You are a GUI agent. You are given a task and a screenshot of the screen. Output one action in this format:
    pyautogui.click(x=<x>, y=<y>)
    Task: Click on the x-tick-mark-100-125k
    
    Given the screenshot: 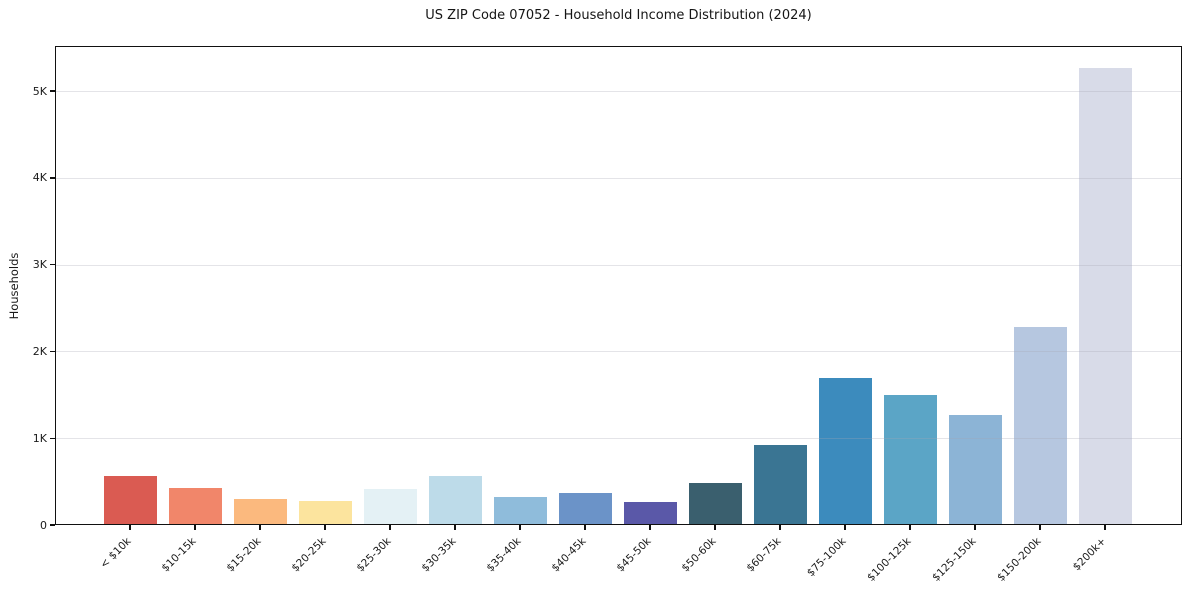 What is the action you would take?
    pyautogui.click(x=910, y=527)
    